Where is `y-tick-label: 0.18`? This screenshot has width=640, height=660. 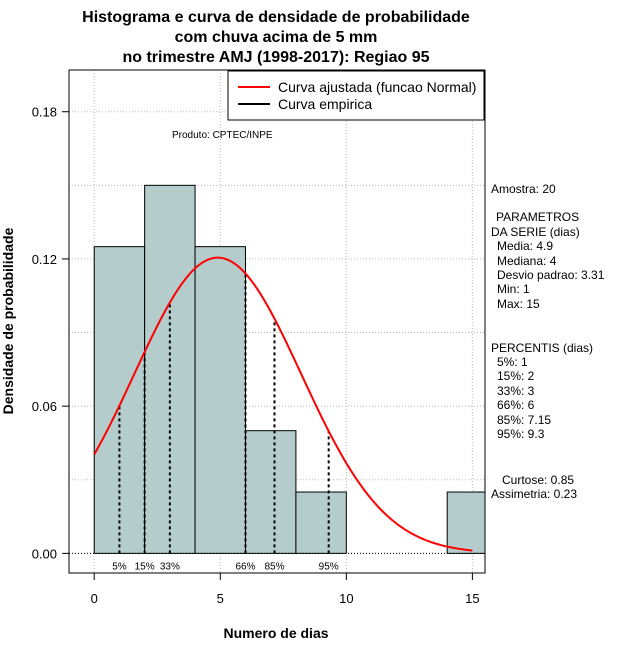 y-tick-label: 0.18 is located at coordinates (44, 112).